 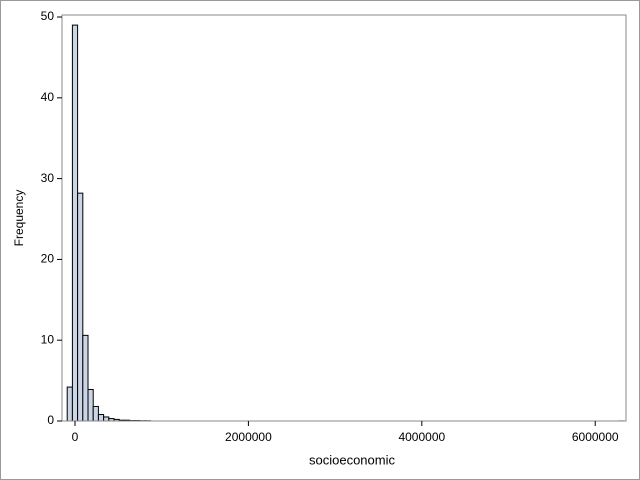 What do you see at coordinates (48, 339) in the screenshot?
I see `y-tick-label: 10` at bounding box center [48, 339].